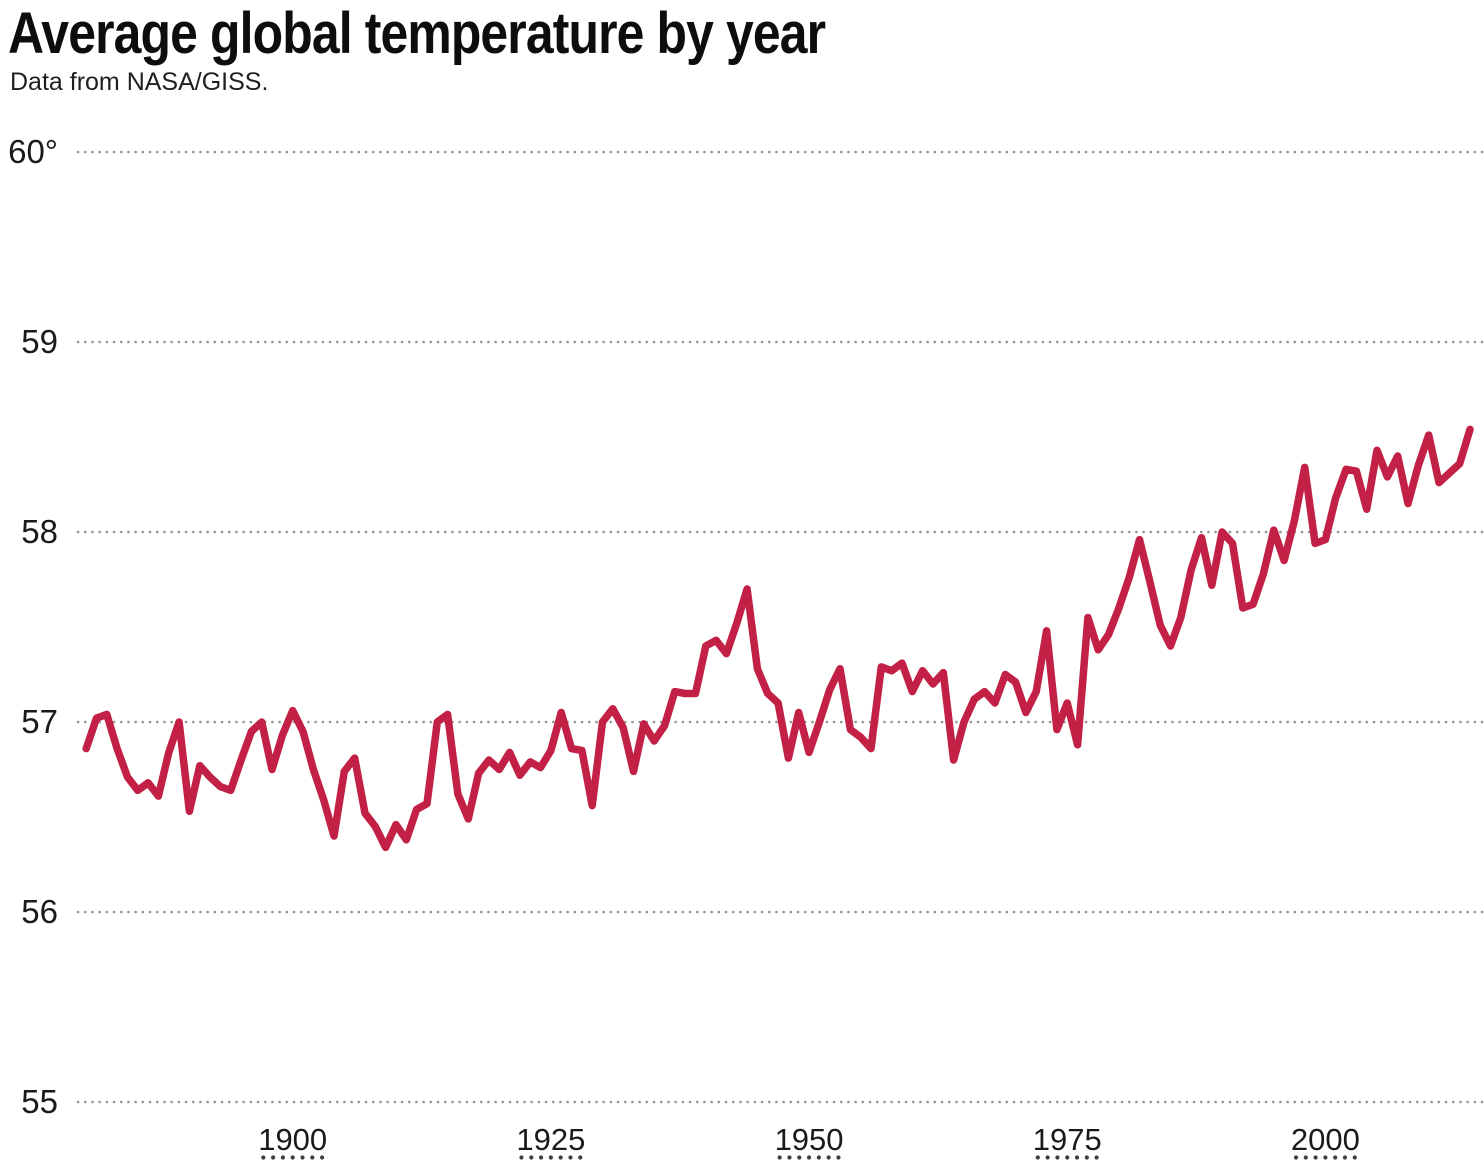 The height and width of the screenshot is (1160, 1484). Describe the element at coordinates (809, 1139) in the screenshot. I see `x-tick-label-1950: 1950` at that location.